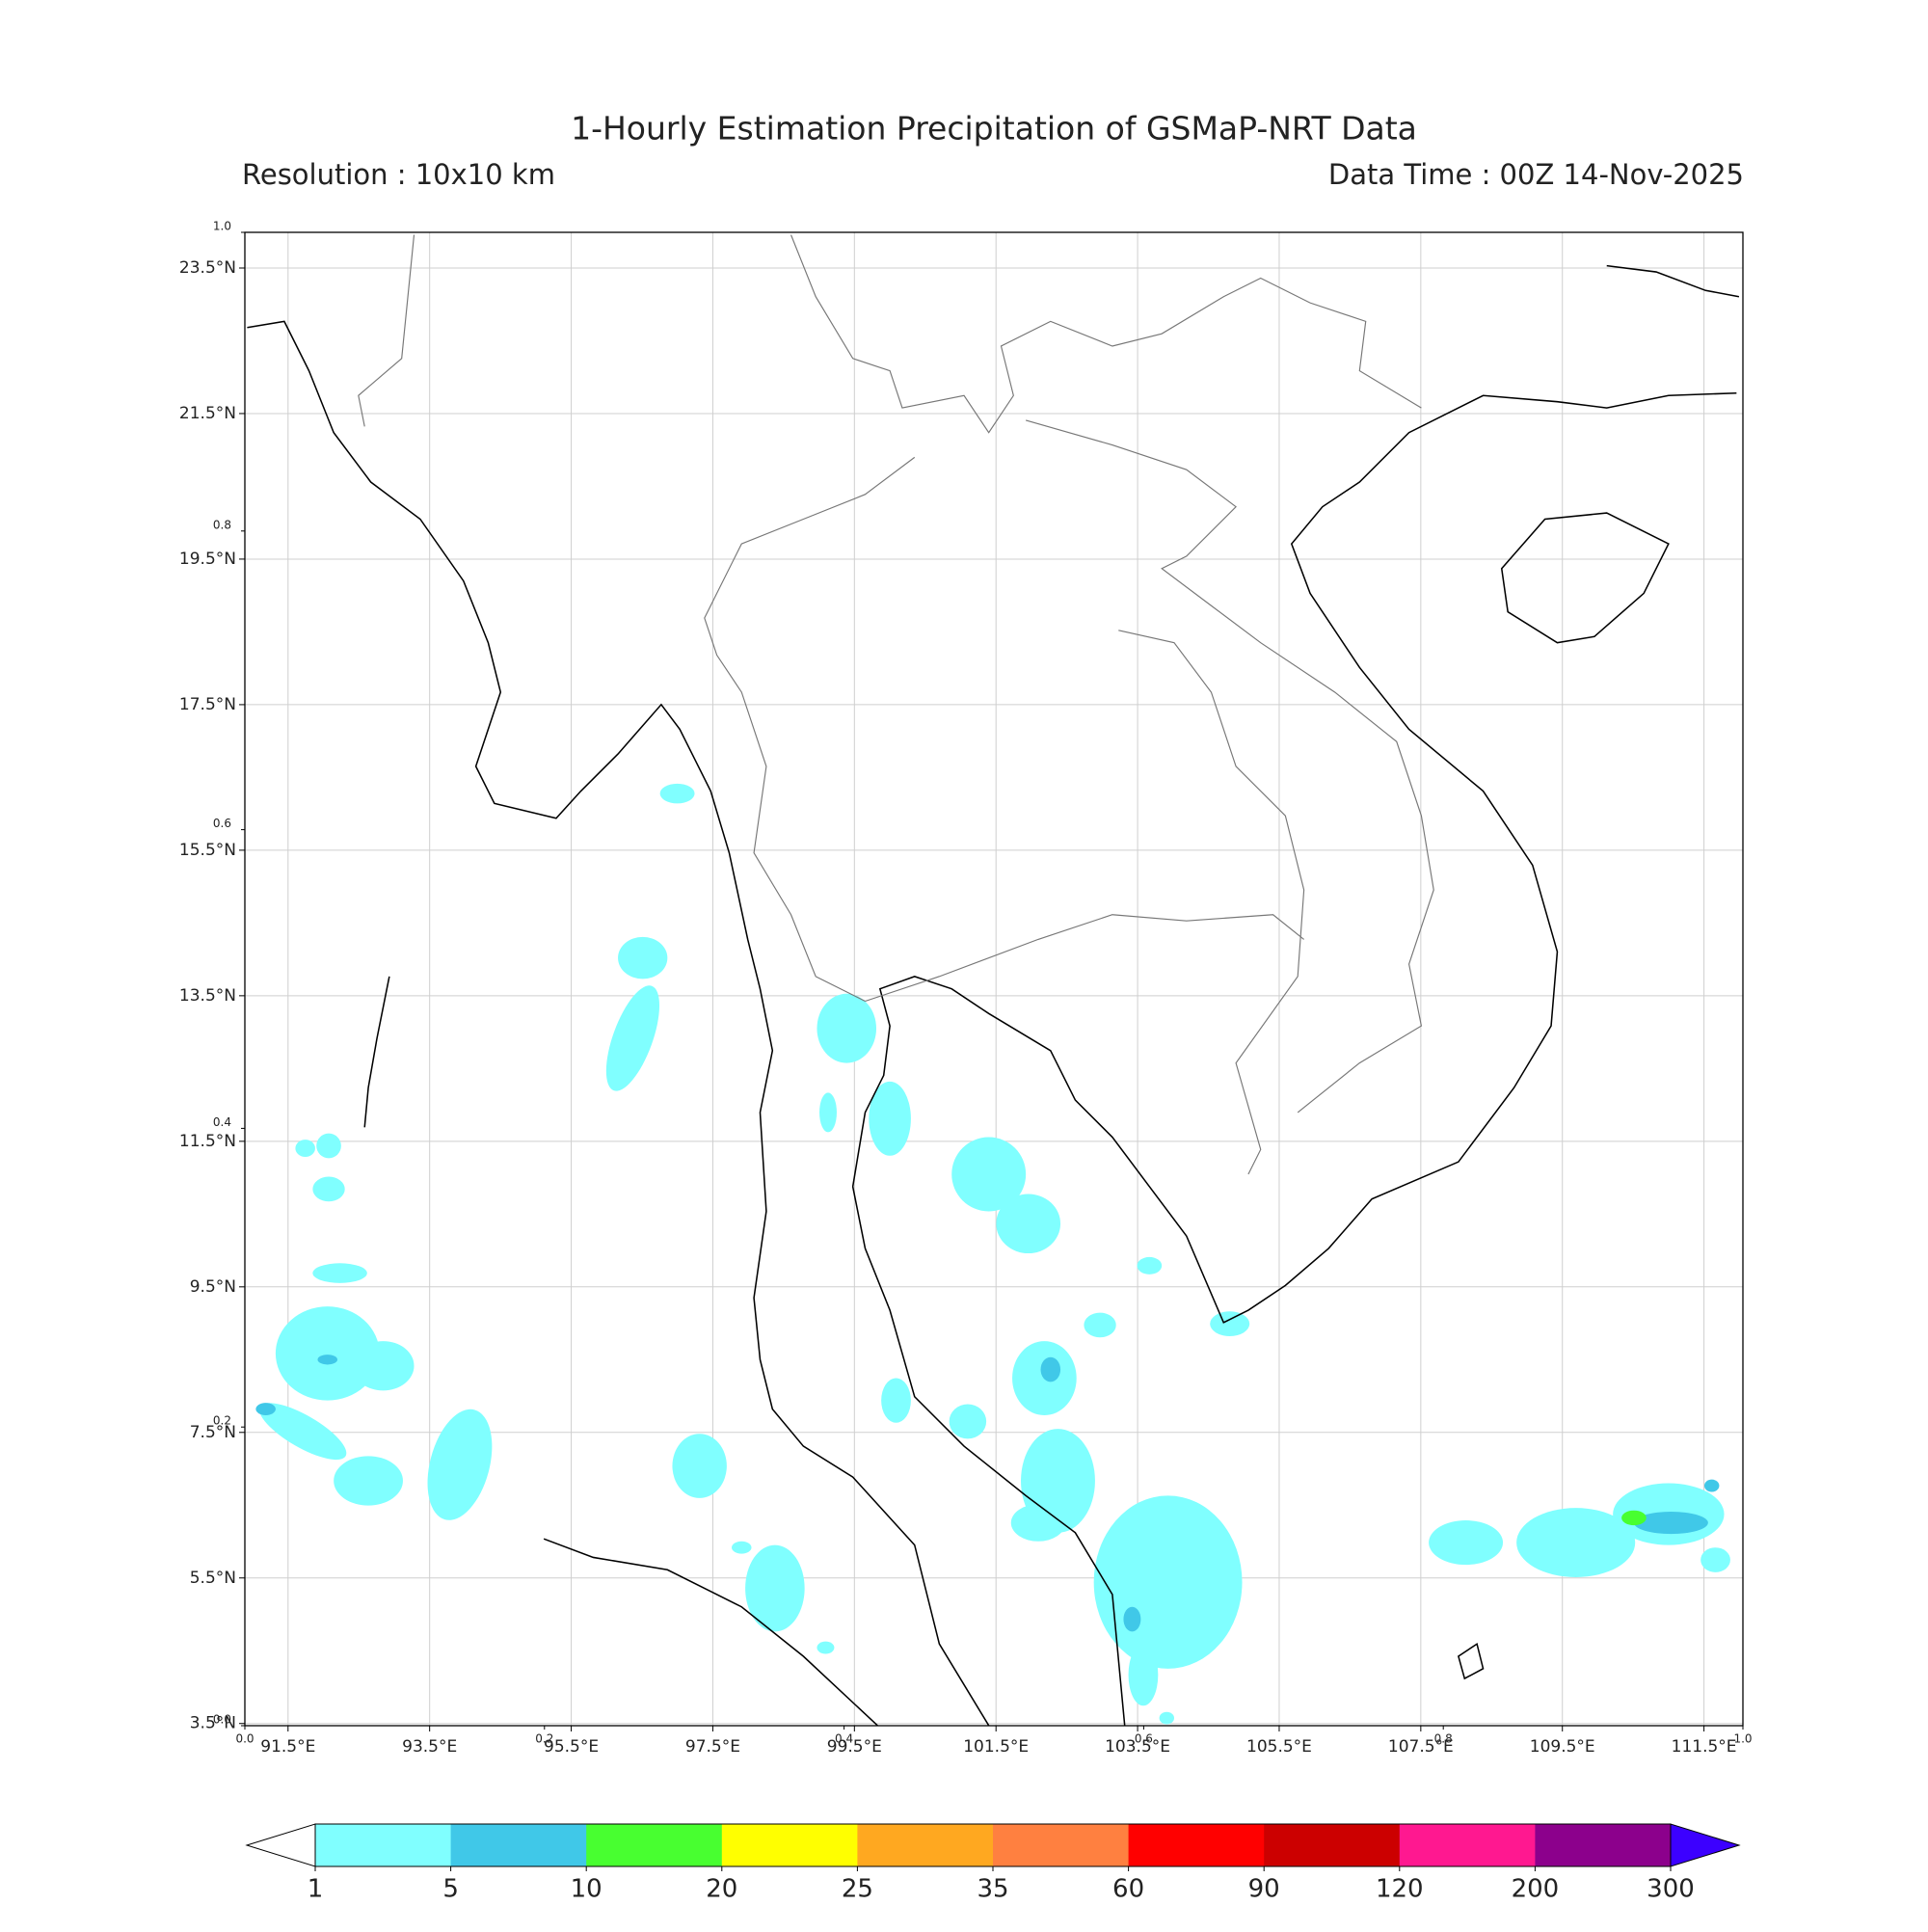 Image resolution: width=1928 pixels, height=1932 pixels. What do you see at coordinates (207, 560) in the screenshot?
I see `y-tick-label: 19.5°N` at bounding box center [207, 560].